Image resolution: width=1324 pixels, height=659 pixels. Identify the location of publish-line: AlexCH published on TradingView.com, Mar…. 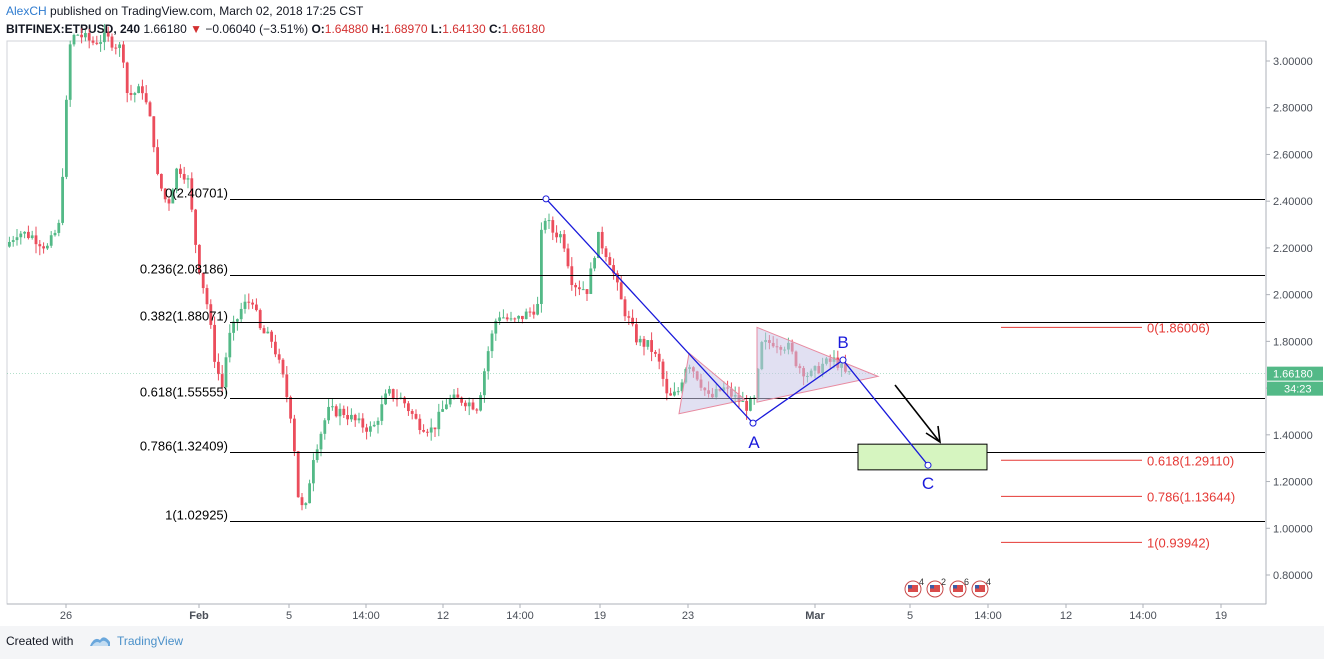
(184, 11).